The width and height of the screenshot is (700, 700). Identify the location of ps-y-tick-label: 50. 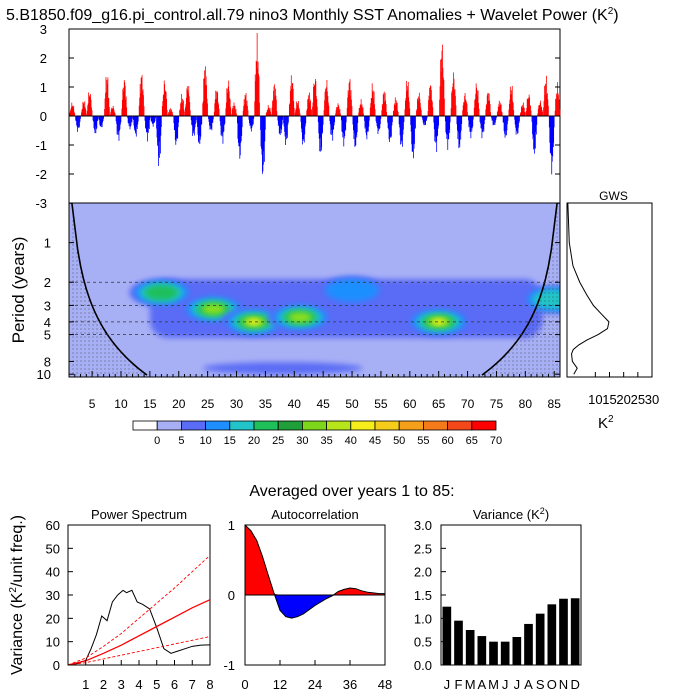
(53, 548).